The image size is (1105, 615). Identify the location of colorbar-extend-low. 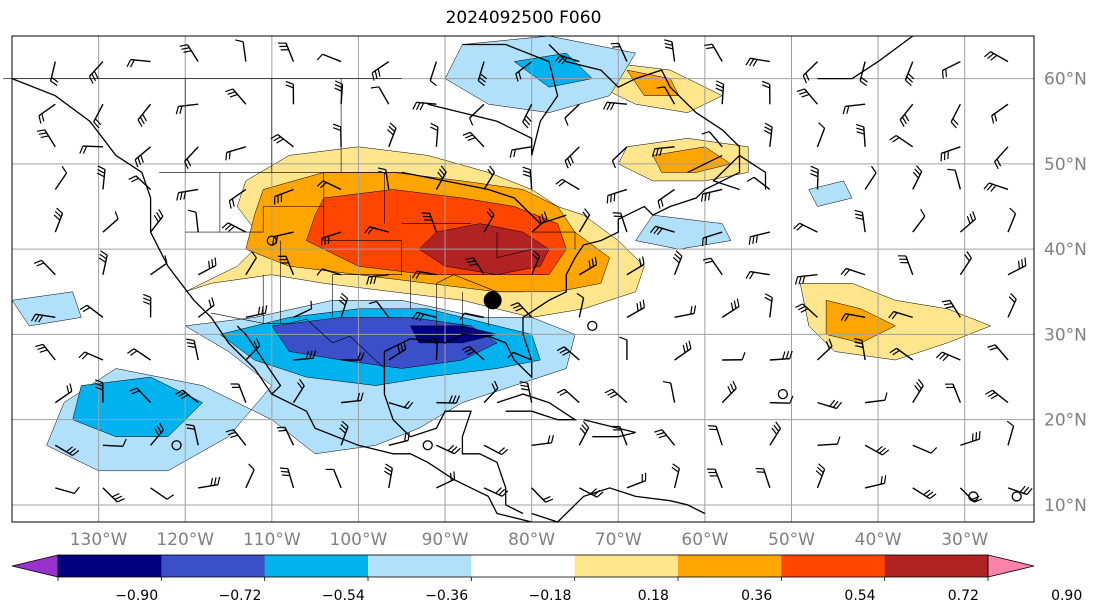
(35, 566).